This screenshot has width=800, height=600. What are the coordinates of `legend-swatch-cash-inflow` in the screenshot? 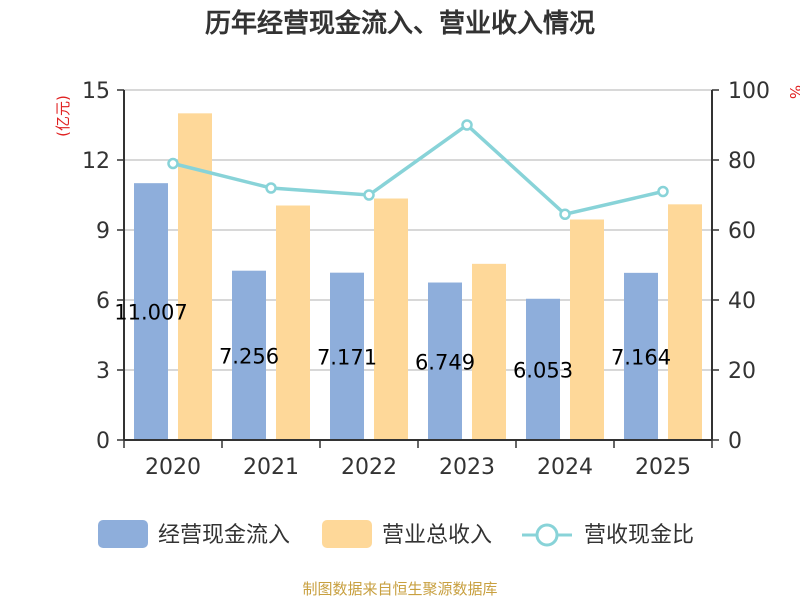 It's located at (123, 534).